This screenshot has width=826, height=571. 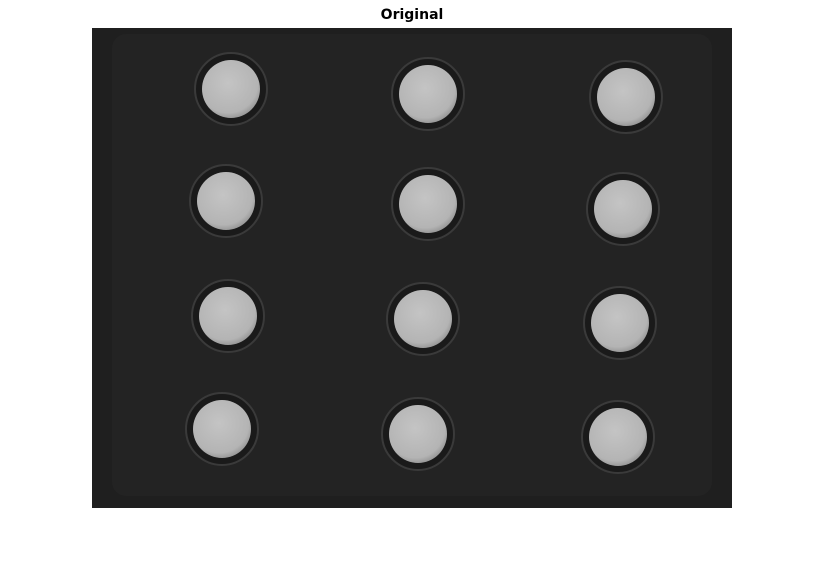 I want to click on image-title: Original, so click(x=412, y=15).